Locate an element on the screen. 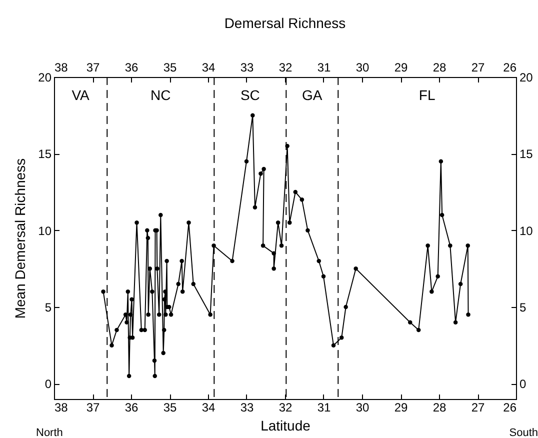  y-tick-label: 0 is located at coordinates (48, 384).